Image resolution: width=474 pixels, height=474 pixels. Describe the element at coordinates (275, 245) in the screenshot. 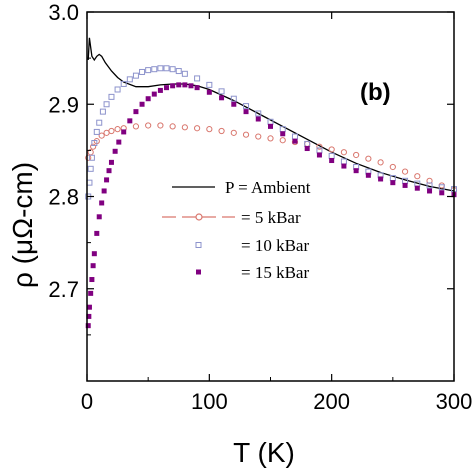

I see `legend-label: = 10 kBar` at that location.